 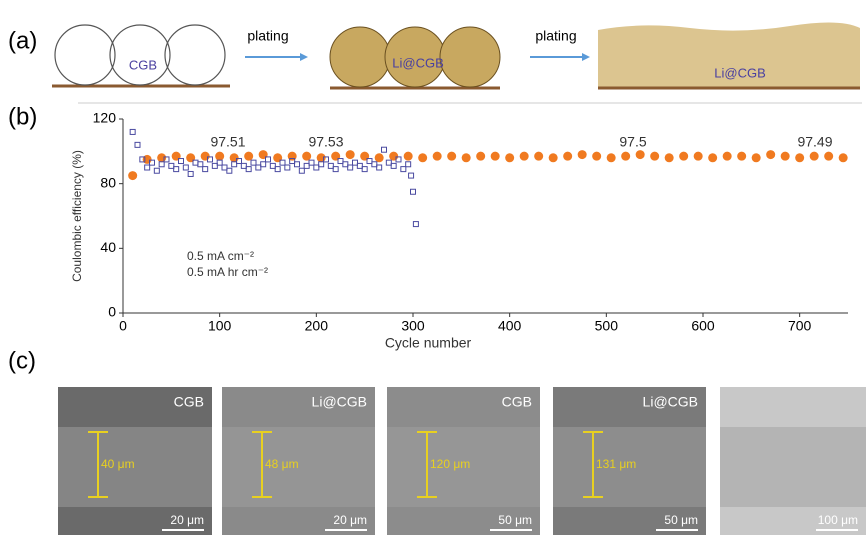 What do you see at coordinates (670, 402) in the screenshot?
I see `image-title: Li@CGB` at bounding box center [670, 402].